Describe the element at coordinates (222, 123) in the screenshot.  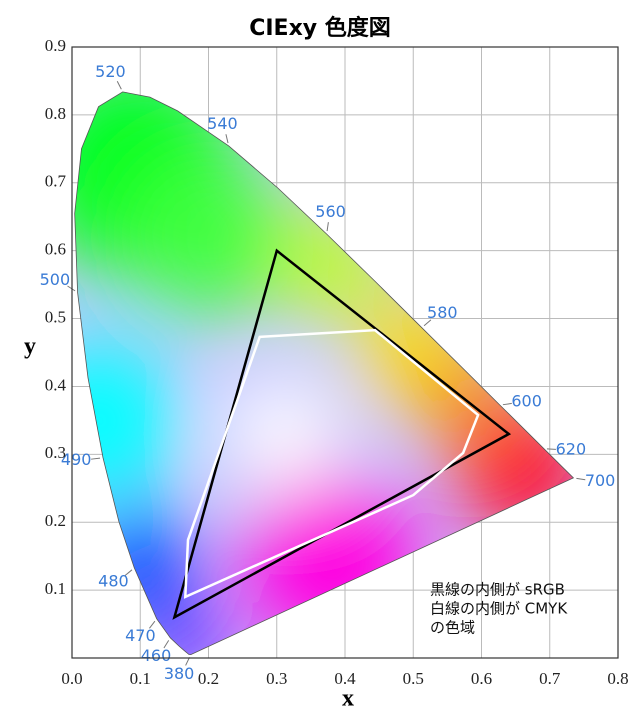
I see `wavelength-label: 540` at that location.